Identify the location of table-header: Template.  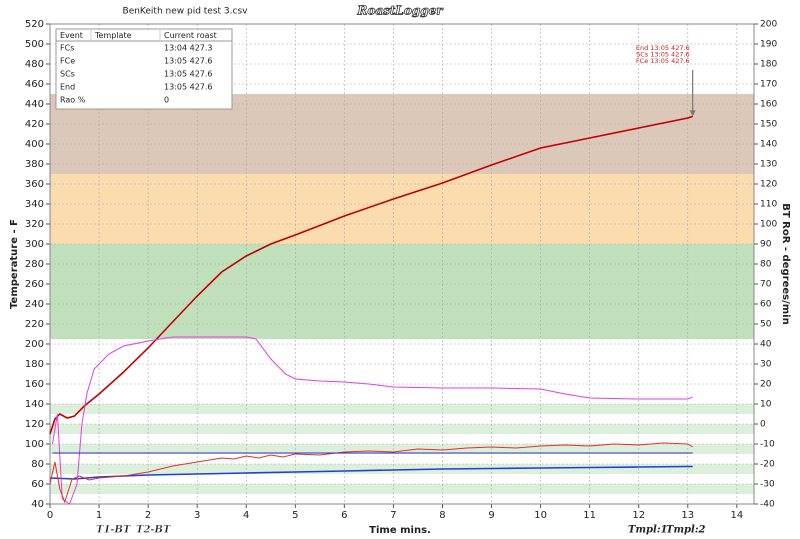
(113, 35).